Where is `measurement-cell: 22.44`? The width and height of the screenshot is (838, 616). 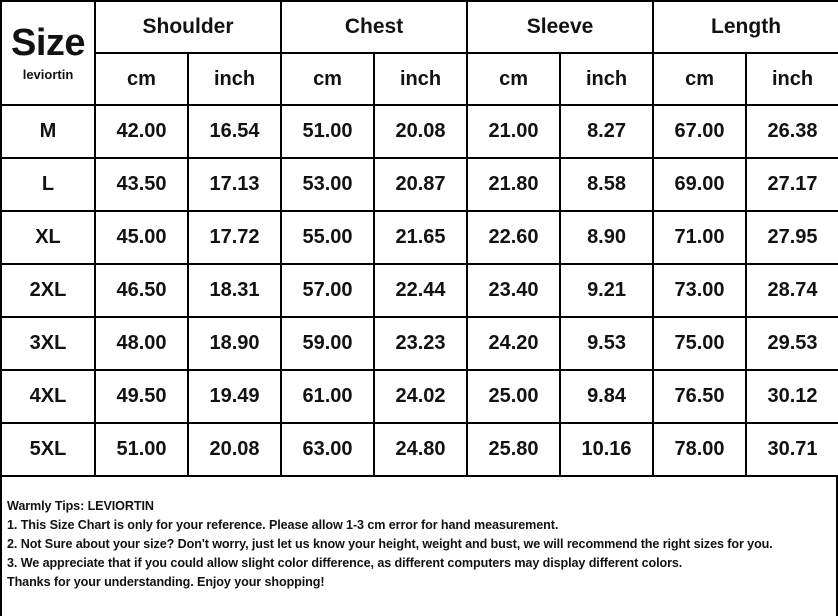 measurement-cell: 22.44 is located at coordinates (421, 290).